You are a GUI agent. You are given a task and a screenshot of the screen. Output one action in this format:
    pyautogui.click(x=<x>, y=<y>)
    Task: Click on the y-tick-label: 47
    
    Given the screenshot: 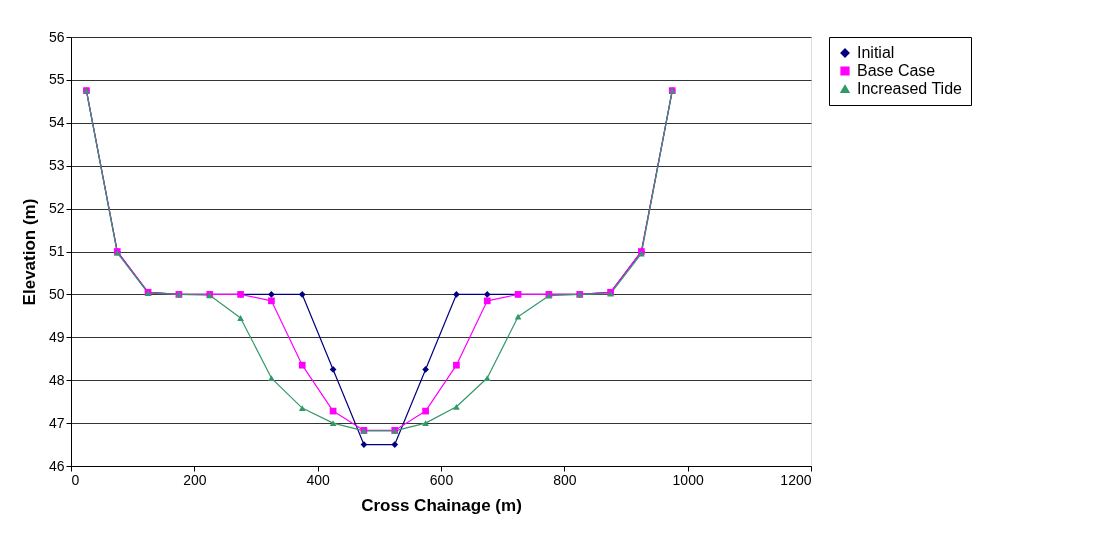 What is the action you would take?
    pyautogui.click(x=56, y=422)
    